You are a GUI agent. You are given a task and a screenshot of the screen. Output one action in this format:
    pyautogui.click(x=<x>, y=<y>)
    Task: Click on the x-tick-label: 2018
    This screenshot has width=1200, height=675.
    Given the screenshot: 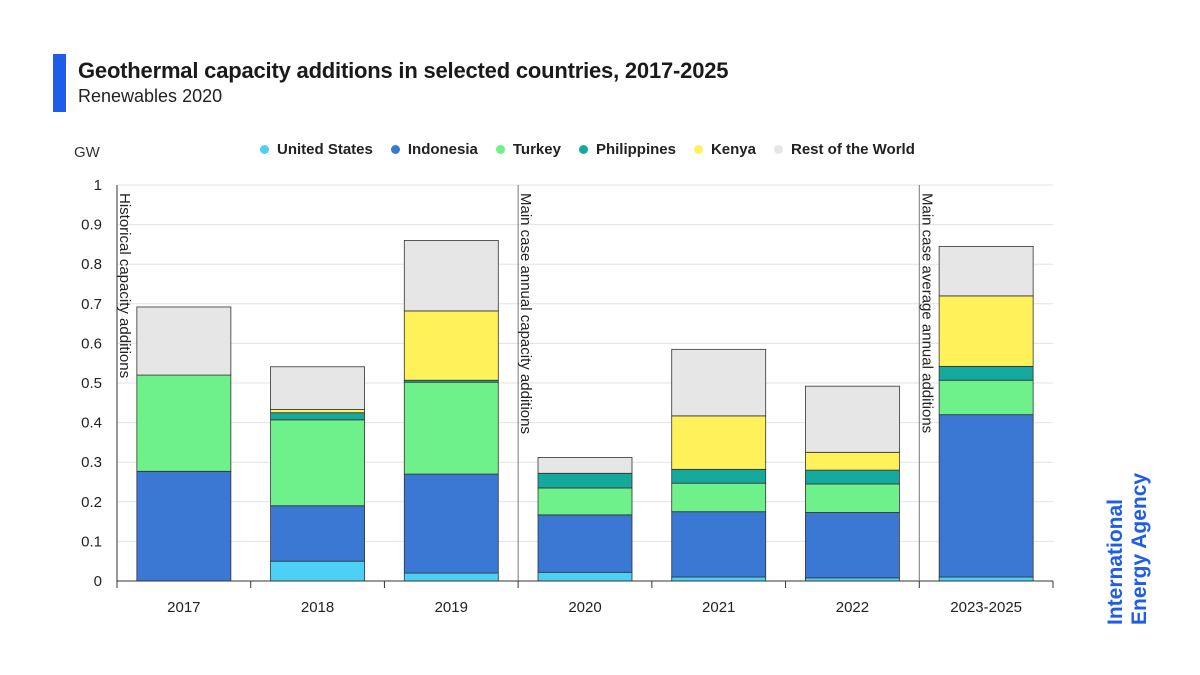 What is the action you would take?
    pyautogui.click(x=317, y=607)
    